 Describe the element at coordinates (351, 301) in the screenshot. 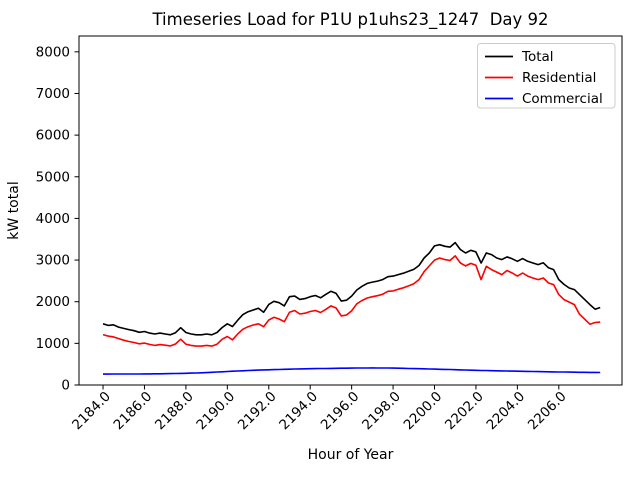

I see `series-line-residential` at that location.